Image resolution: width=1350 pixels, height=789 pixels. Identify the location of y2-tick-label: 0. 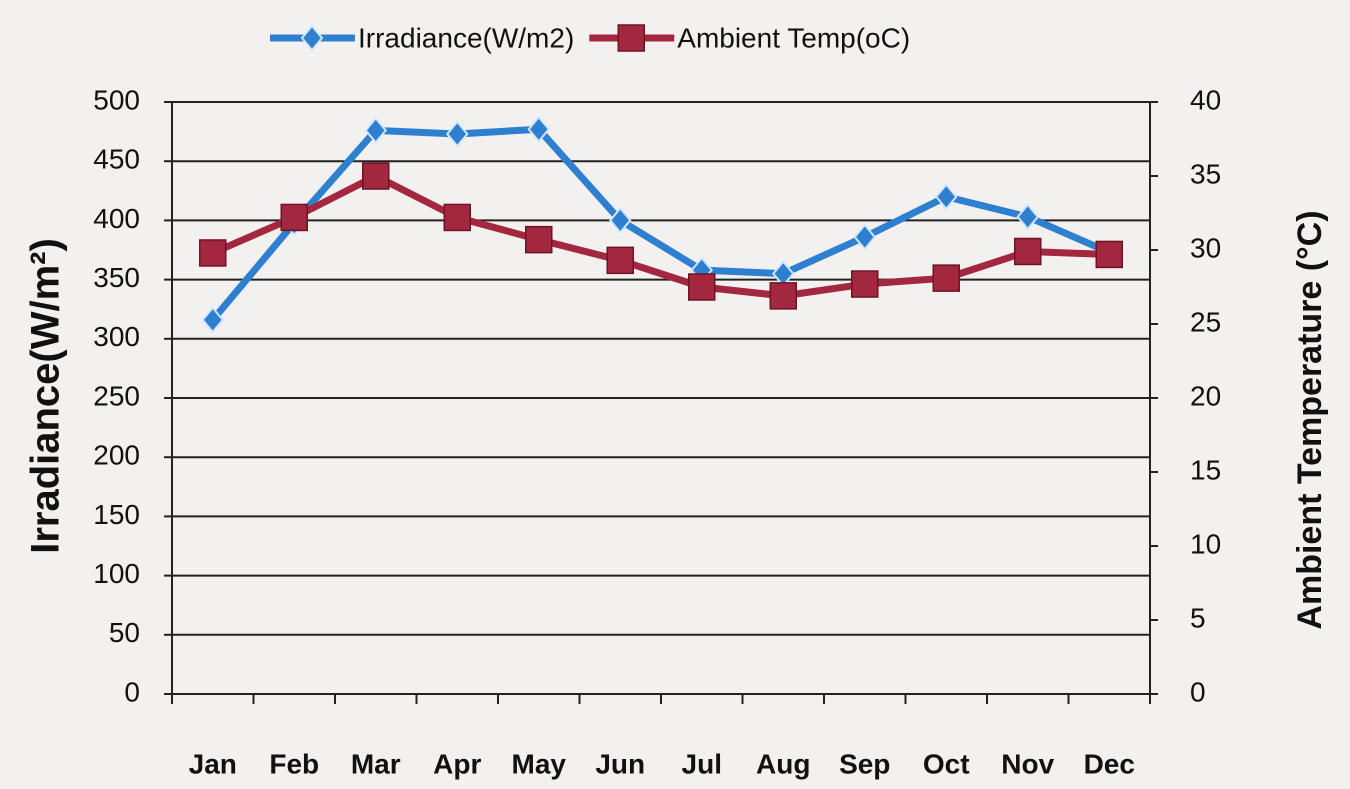
(1198, 691).